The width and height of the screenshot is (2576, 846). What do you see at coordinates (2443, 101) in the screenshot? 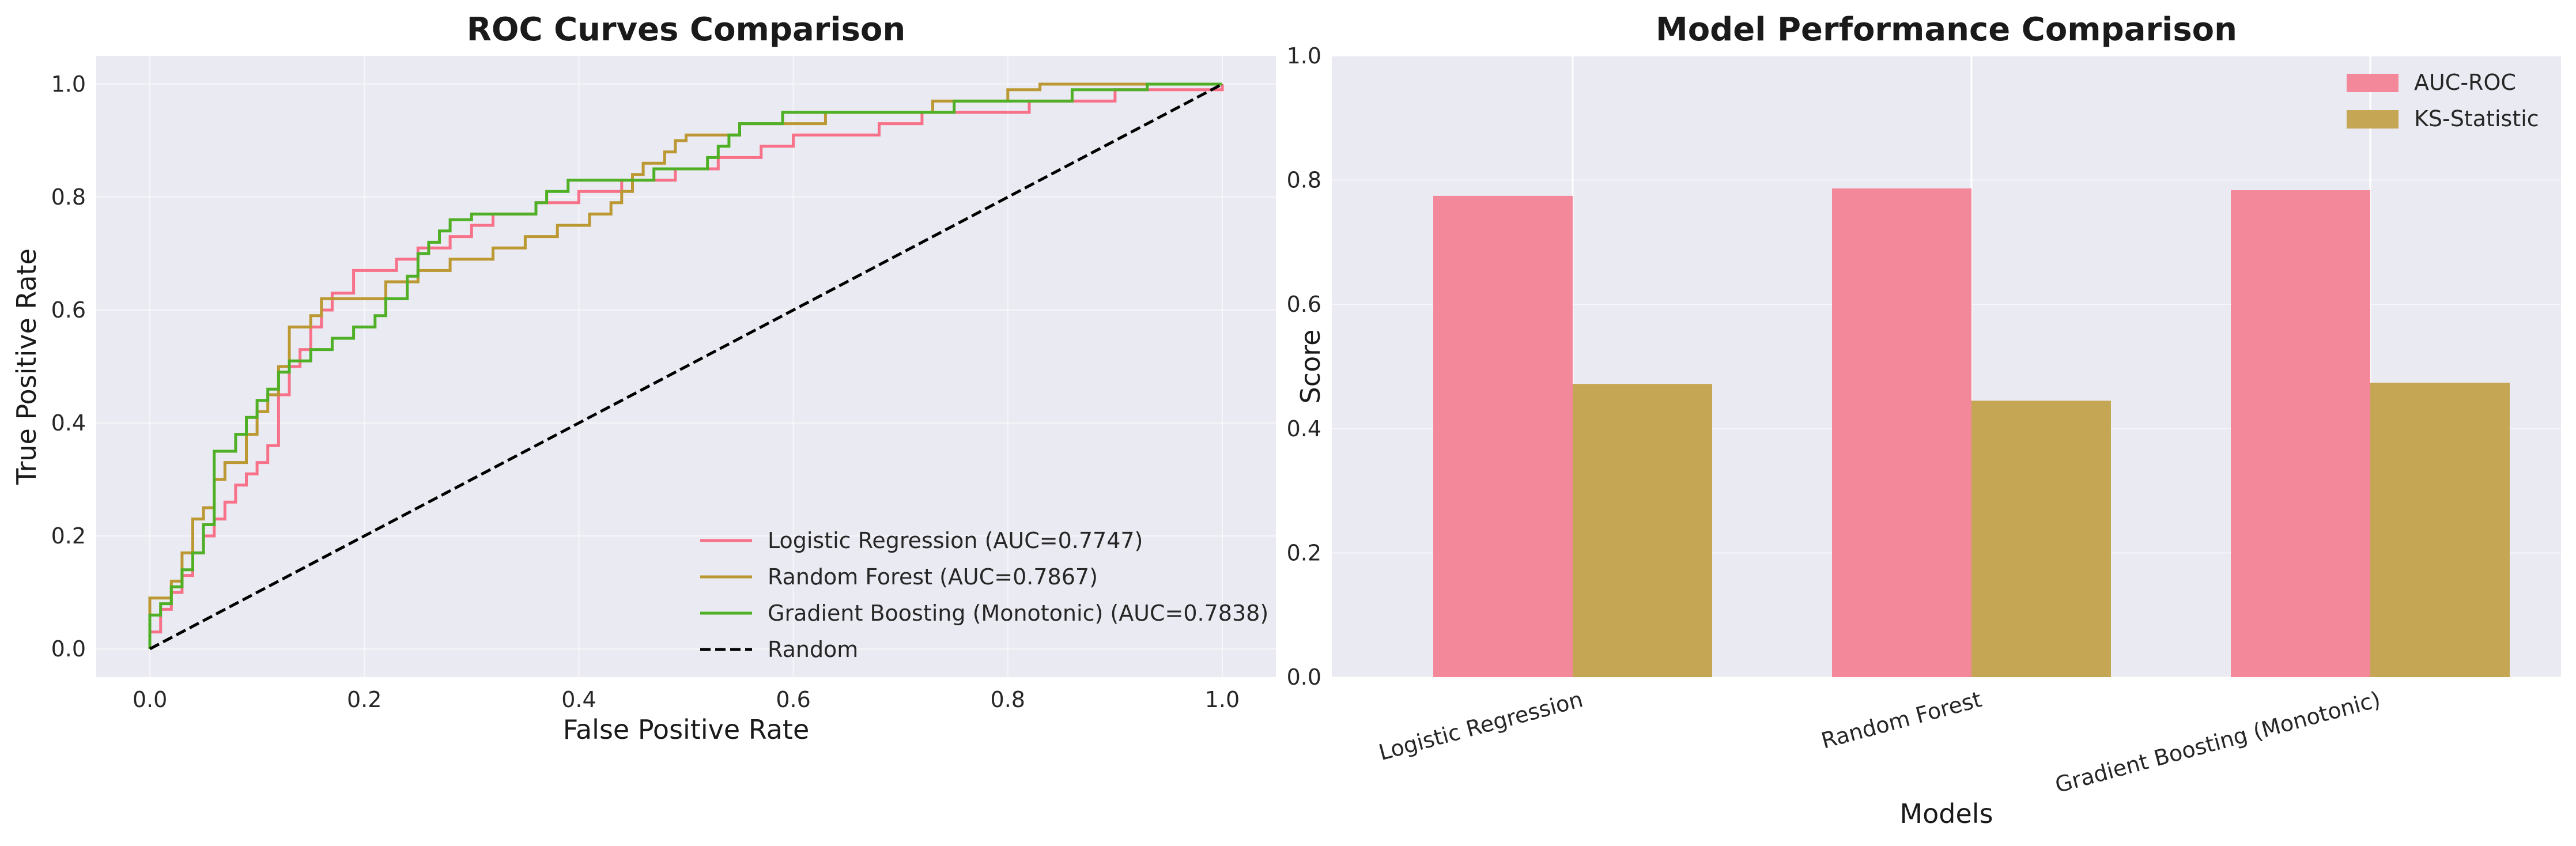
I see `bar-legend: AUC-ROC KS-Statistic` at bounding box center [2443, 101].